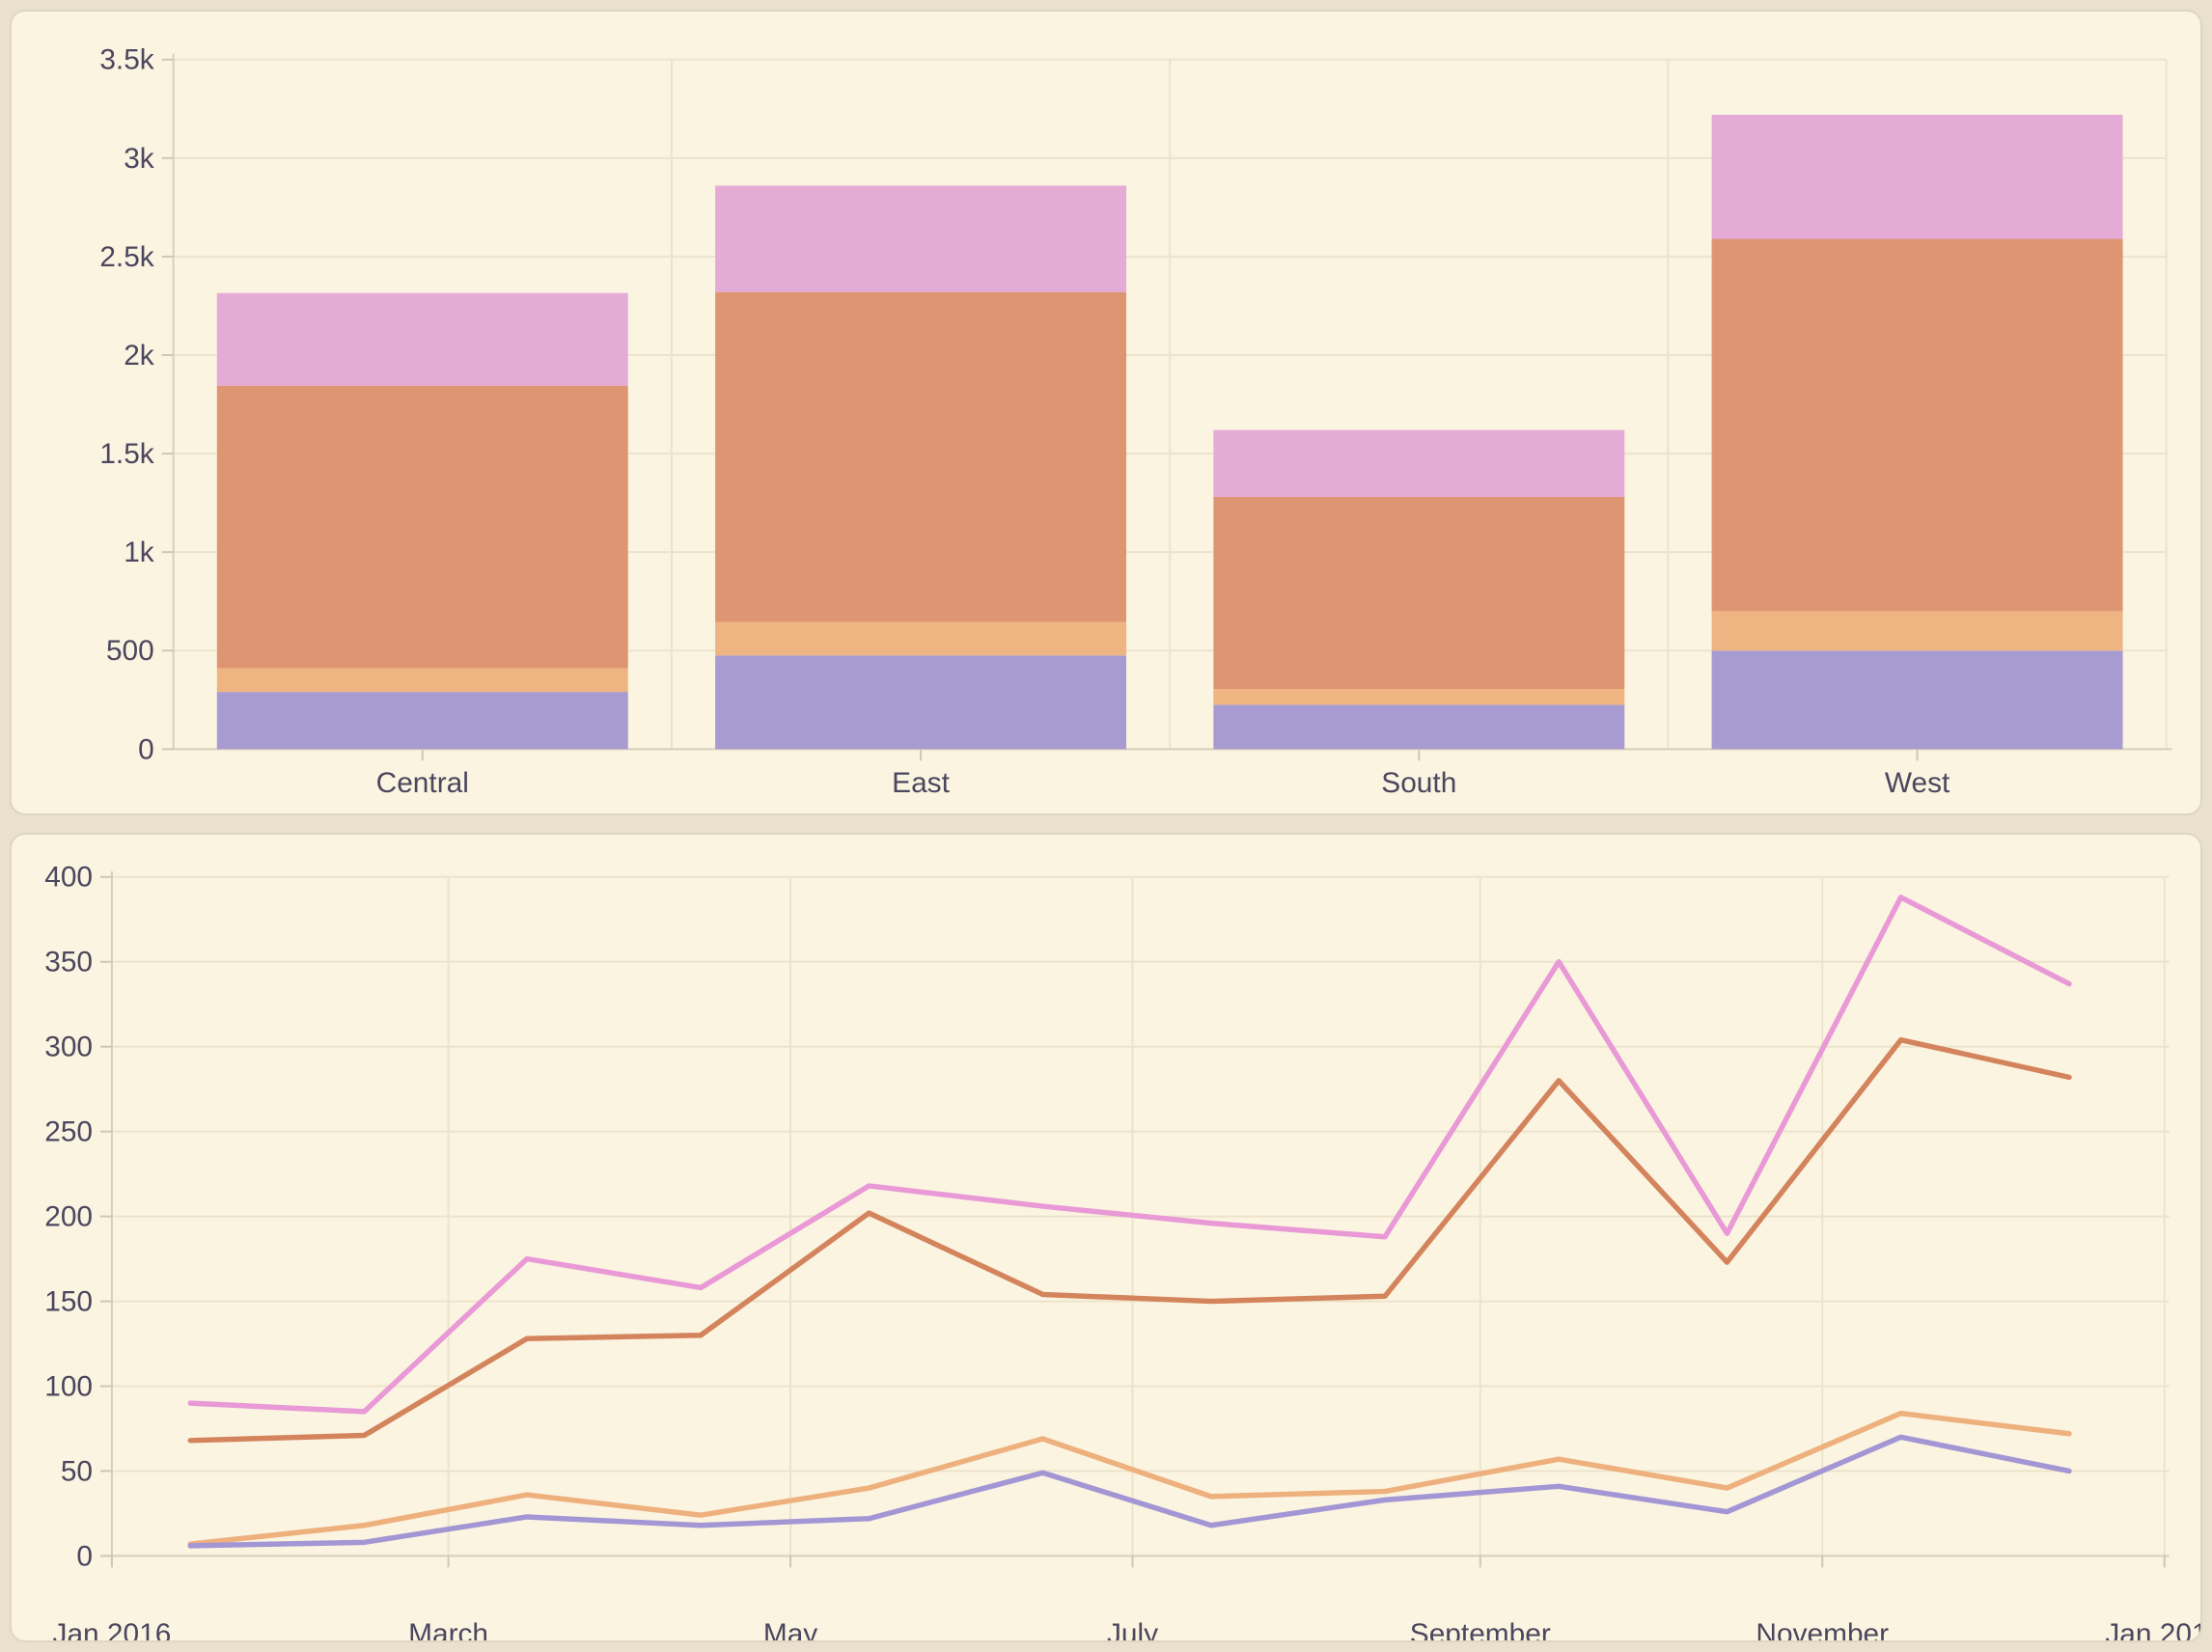 The image size is (2212, 1652). Describe the element at coordinates (139, 552) in the screenshot. I see `y-tick-label: 1k` at that location.